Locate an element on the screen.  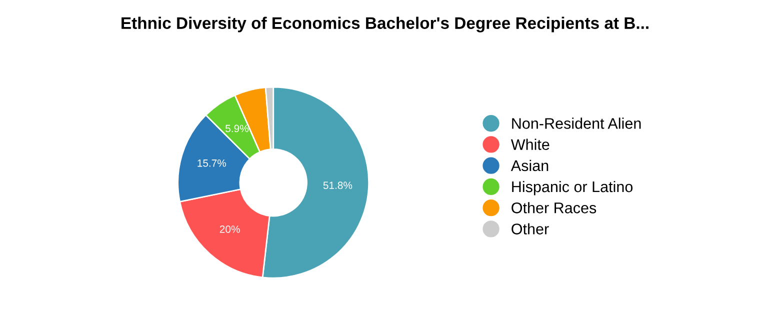
legend-label: Other is located at coordinates (530, 228).